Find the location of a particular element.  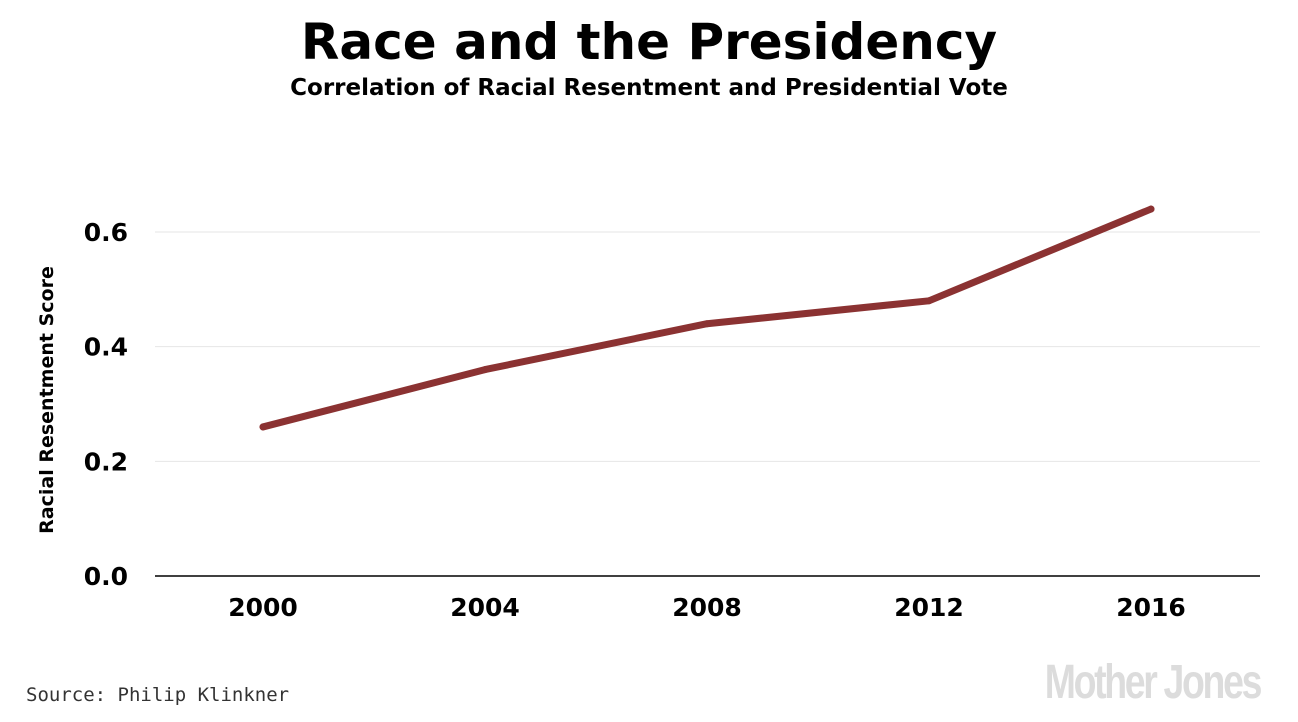

x-axis-tick-labels: 2000 2004 2008 2012 2016 is located at coordinates (707, 607).